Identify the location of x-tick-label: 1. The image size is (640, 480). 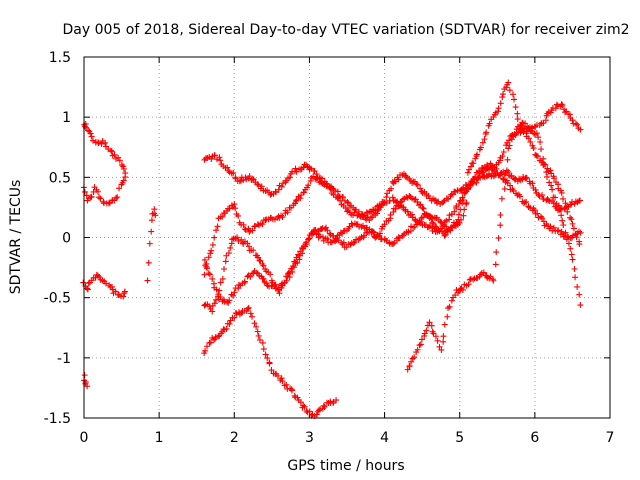
(159, 438).